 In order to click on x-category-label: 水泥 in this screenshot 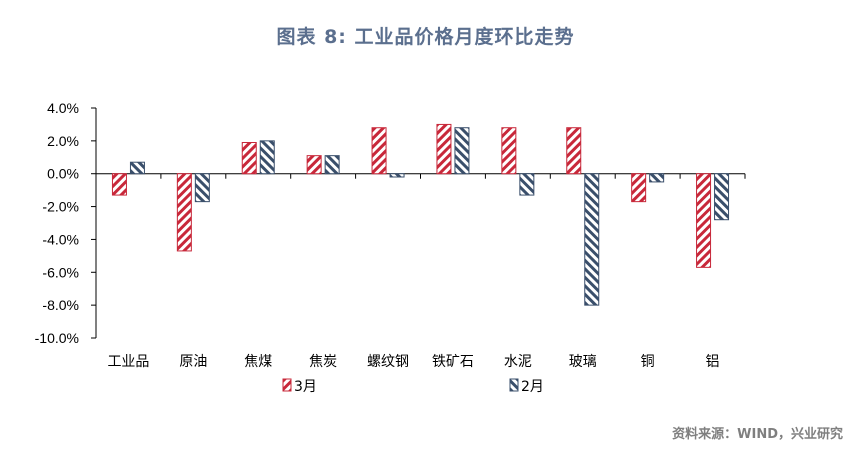, I will do `click(518, 362)`.